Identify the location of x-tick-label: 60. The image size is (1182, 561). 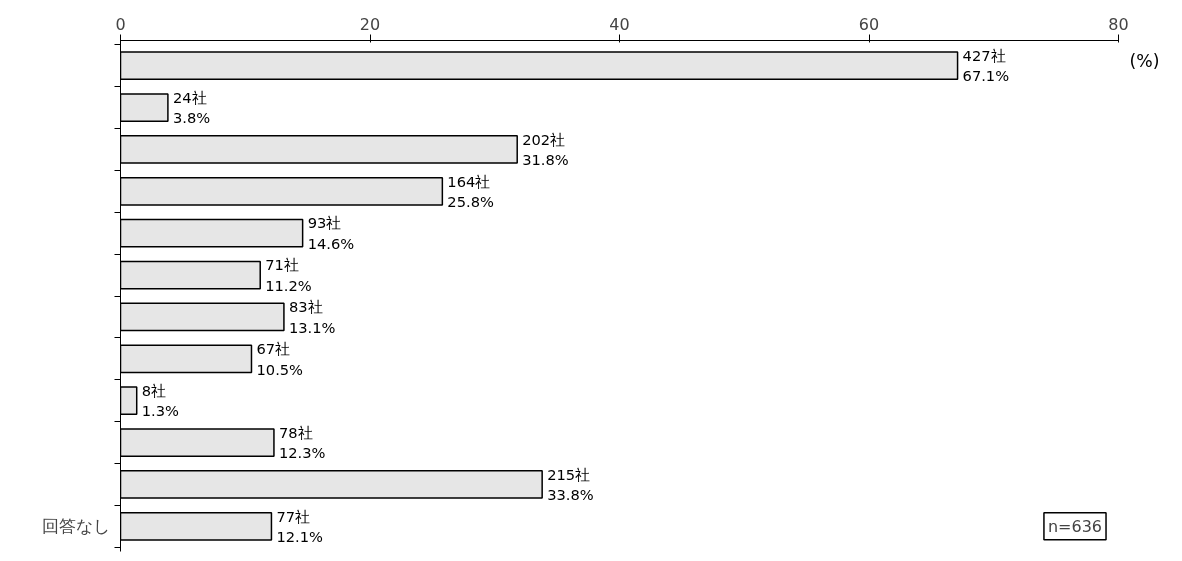
(869, 24).